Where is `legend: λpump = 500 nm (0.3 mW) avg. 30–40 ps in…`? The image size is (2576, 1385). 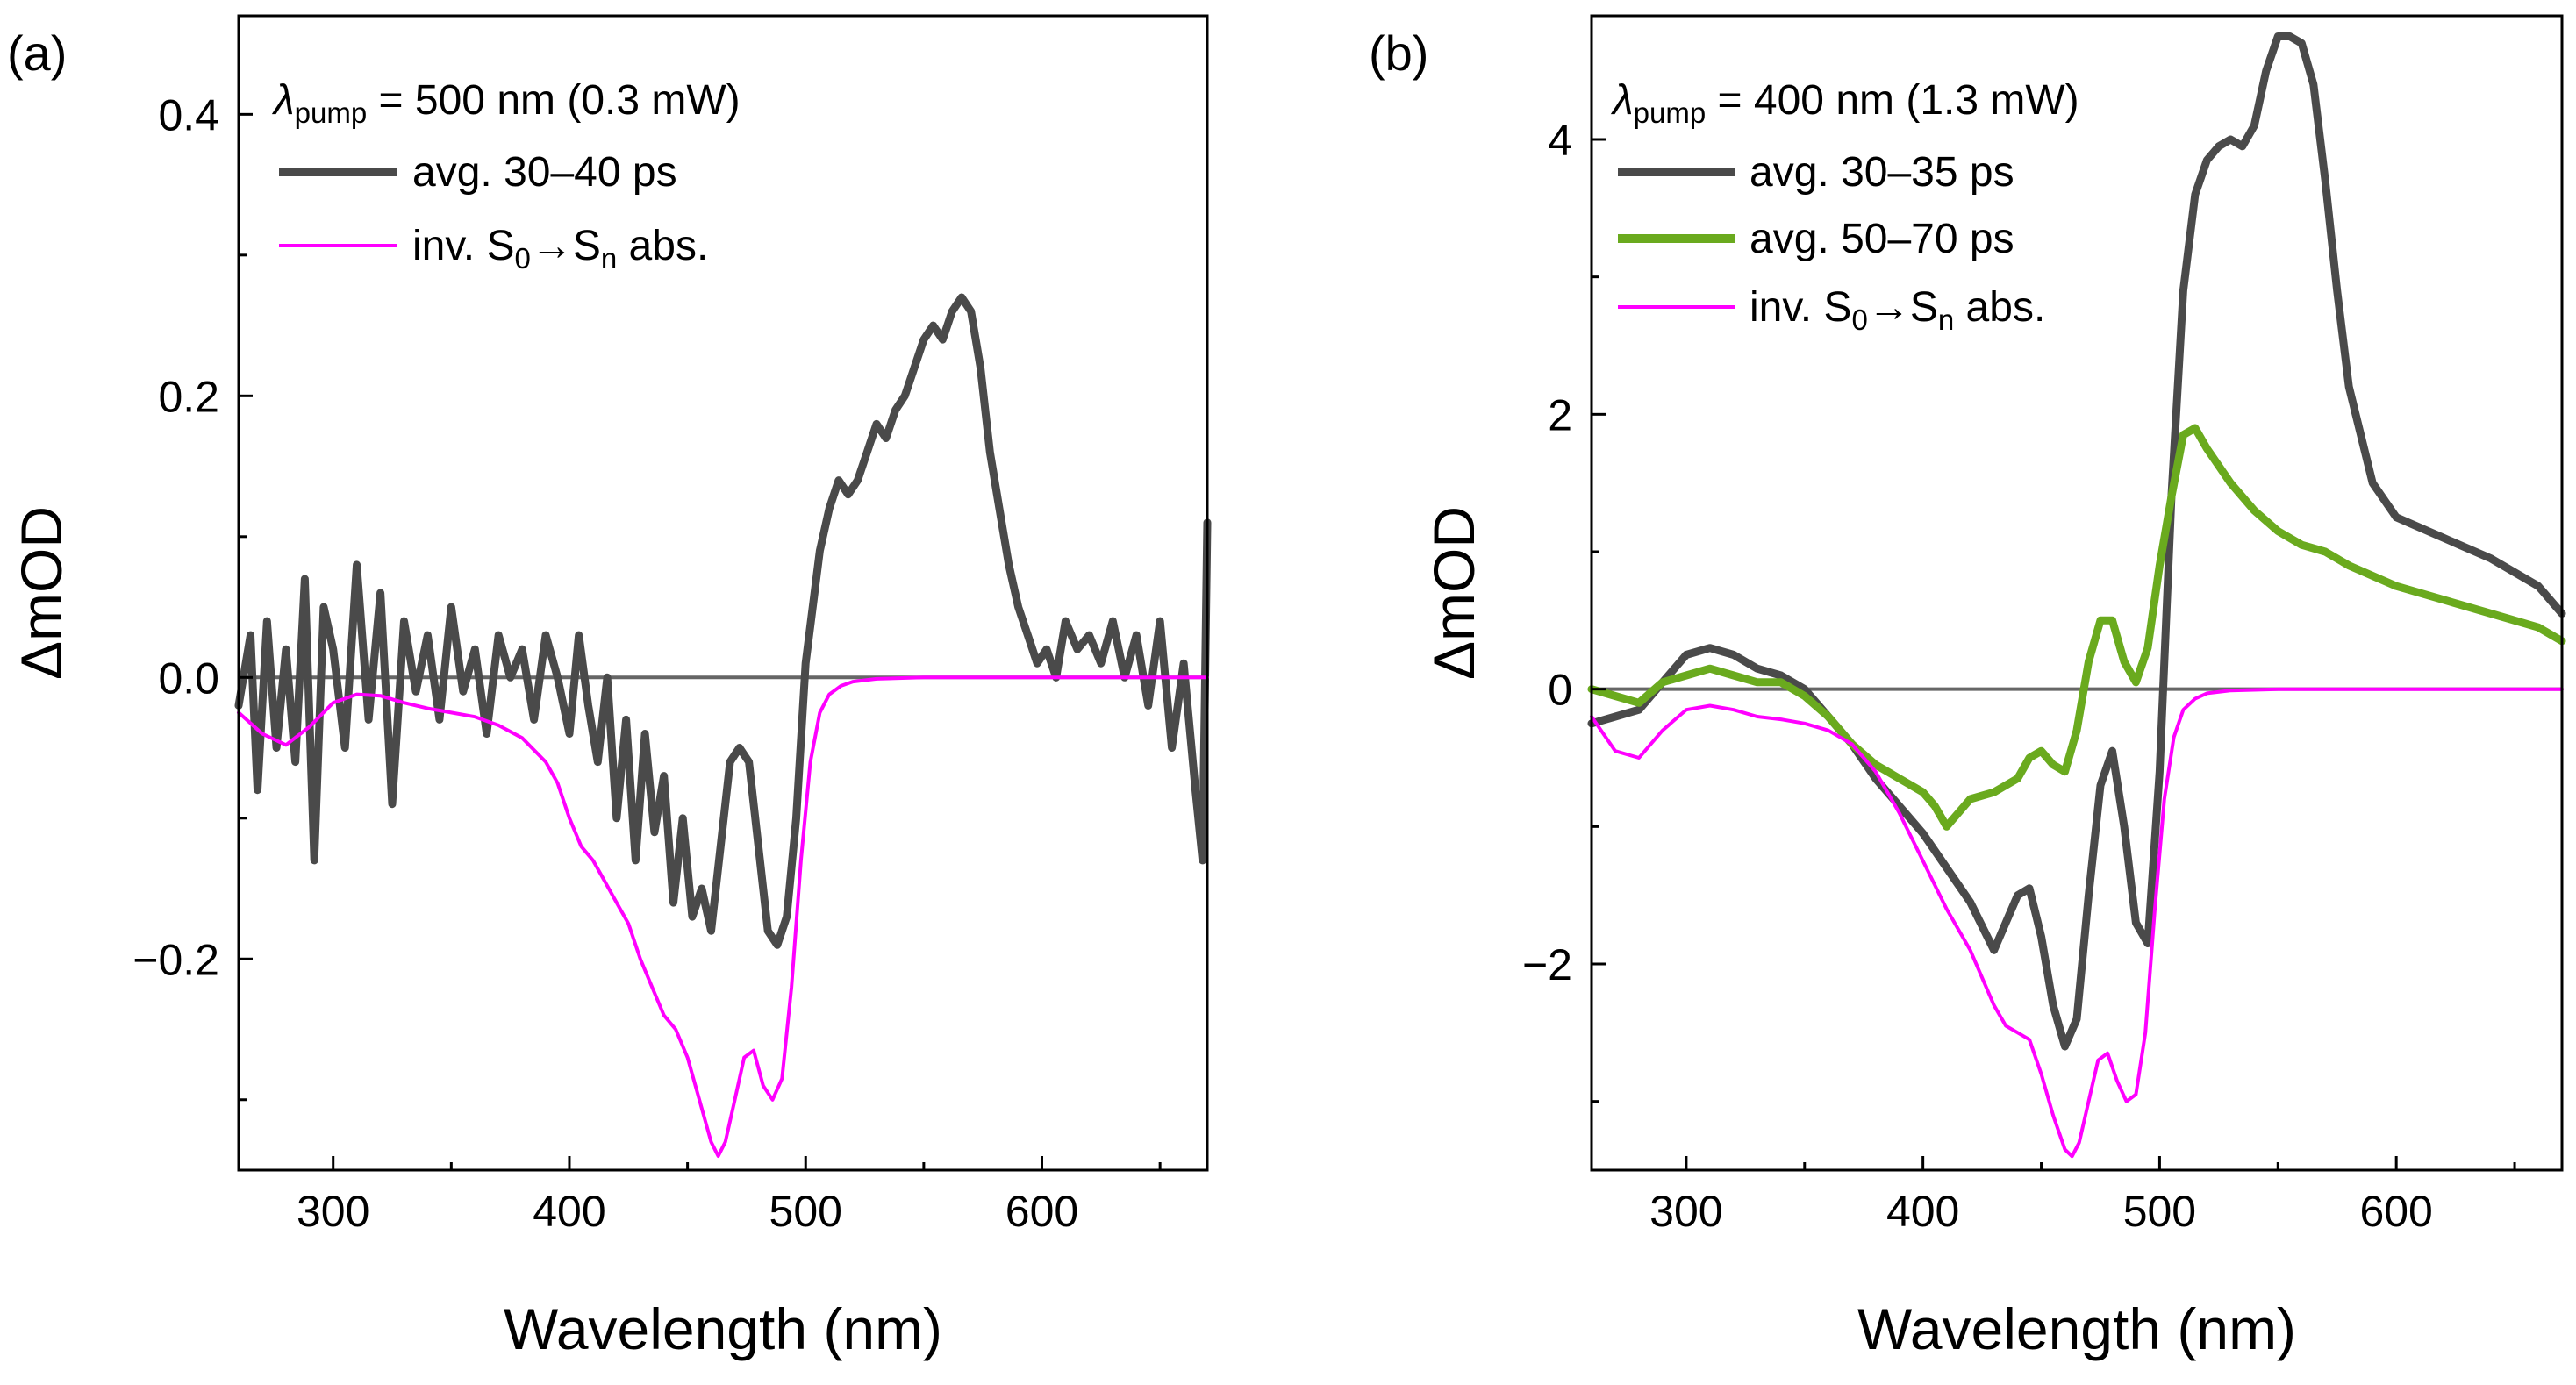 legend: λpump = 500 nm (0.3 mW) avg. 30–40 ps in… is located at coordinates (506, 176).